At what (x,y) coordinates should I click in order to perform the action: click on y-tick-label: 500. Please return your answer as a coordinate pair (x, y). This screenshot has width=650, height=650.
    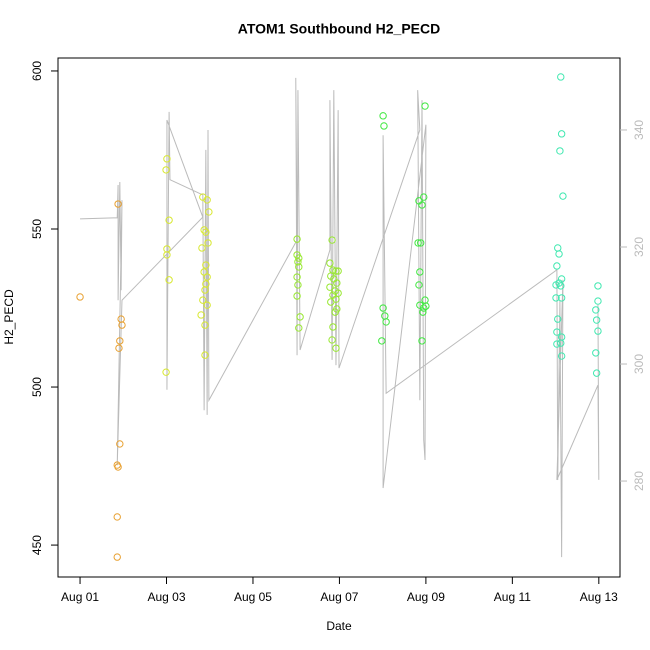
    Looking at the image, I should click on (37, 387).